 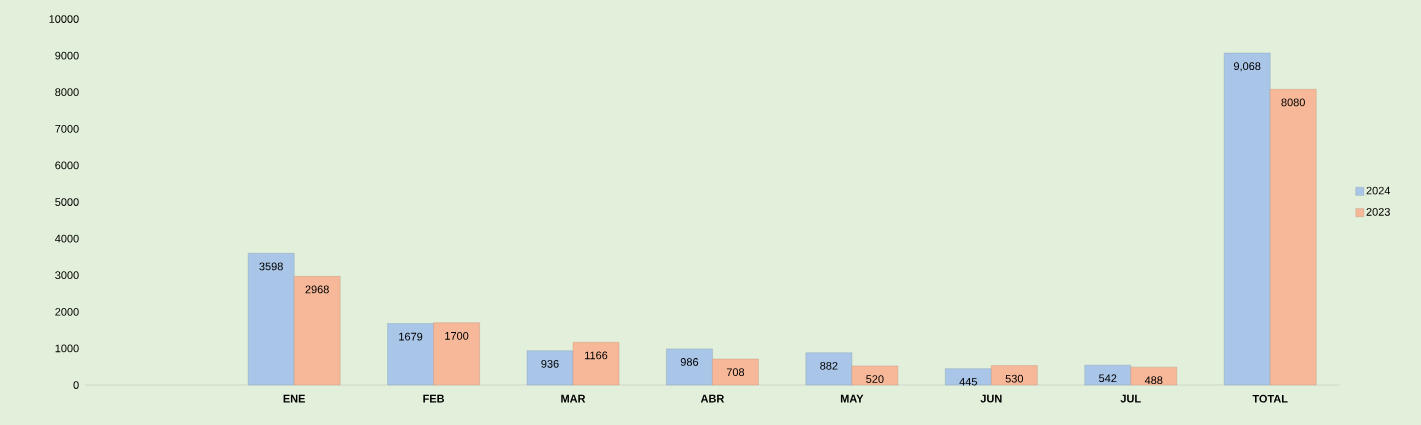 I want to click on data-label: 882, so click(x=829, y=365).